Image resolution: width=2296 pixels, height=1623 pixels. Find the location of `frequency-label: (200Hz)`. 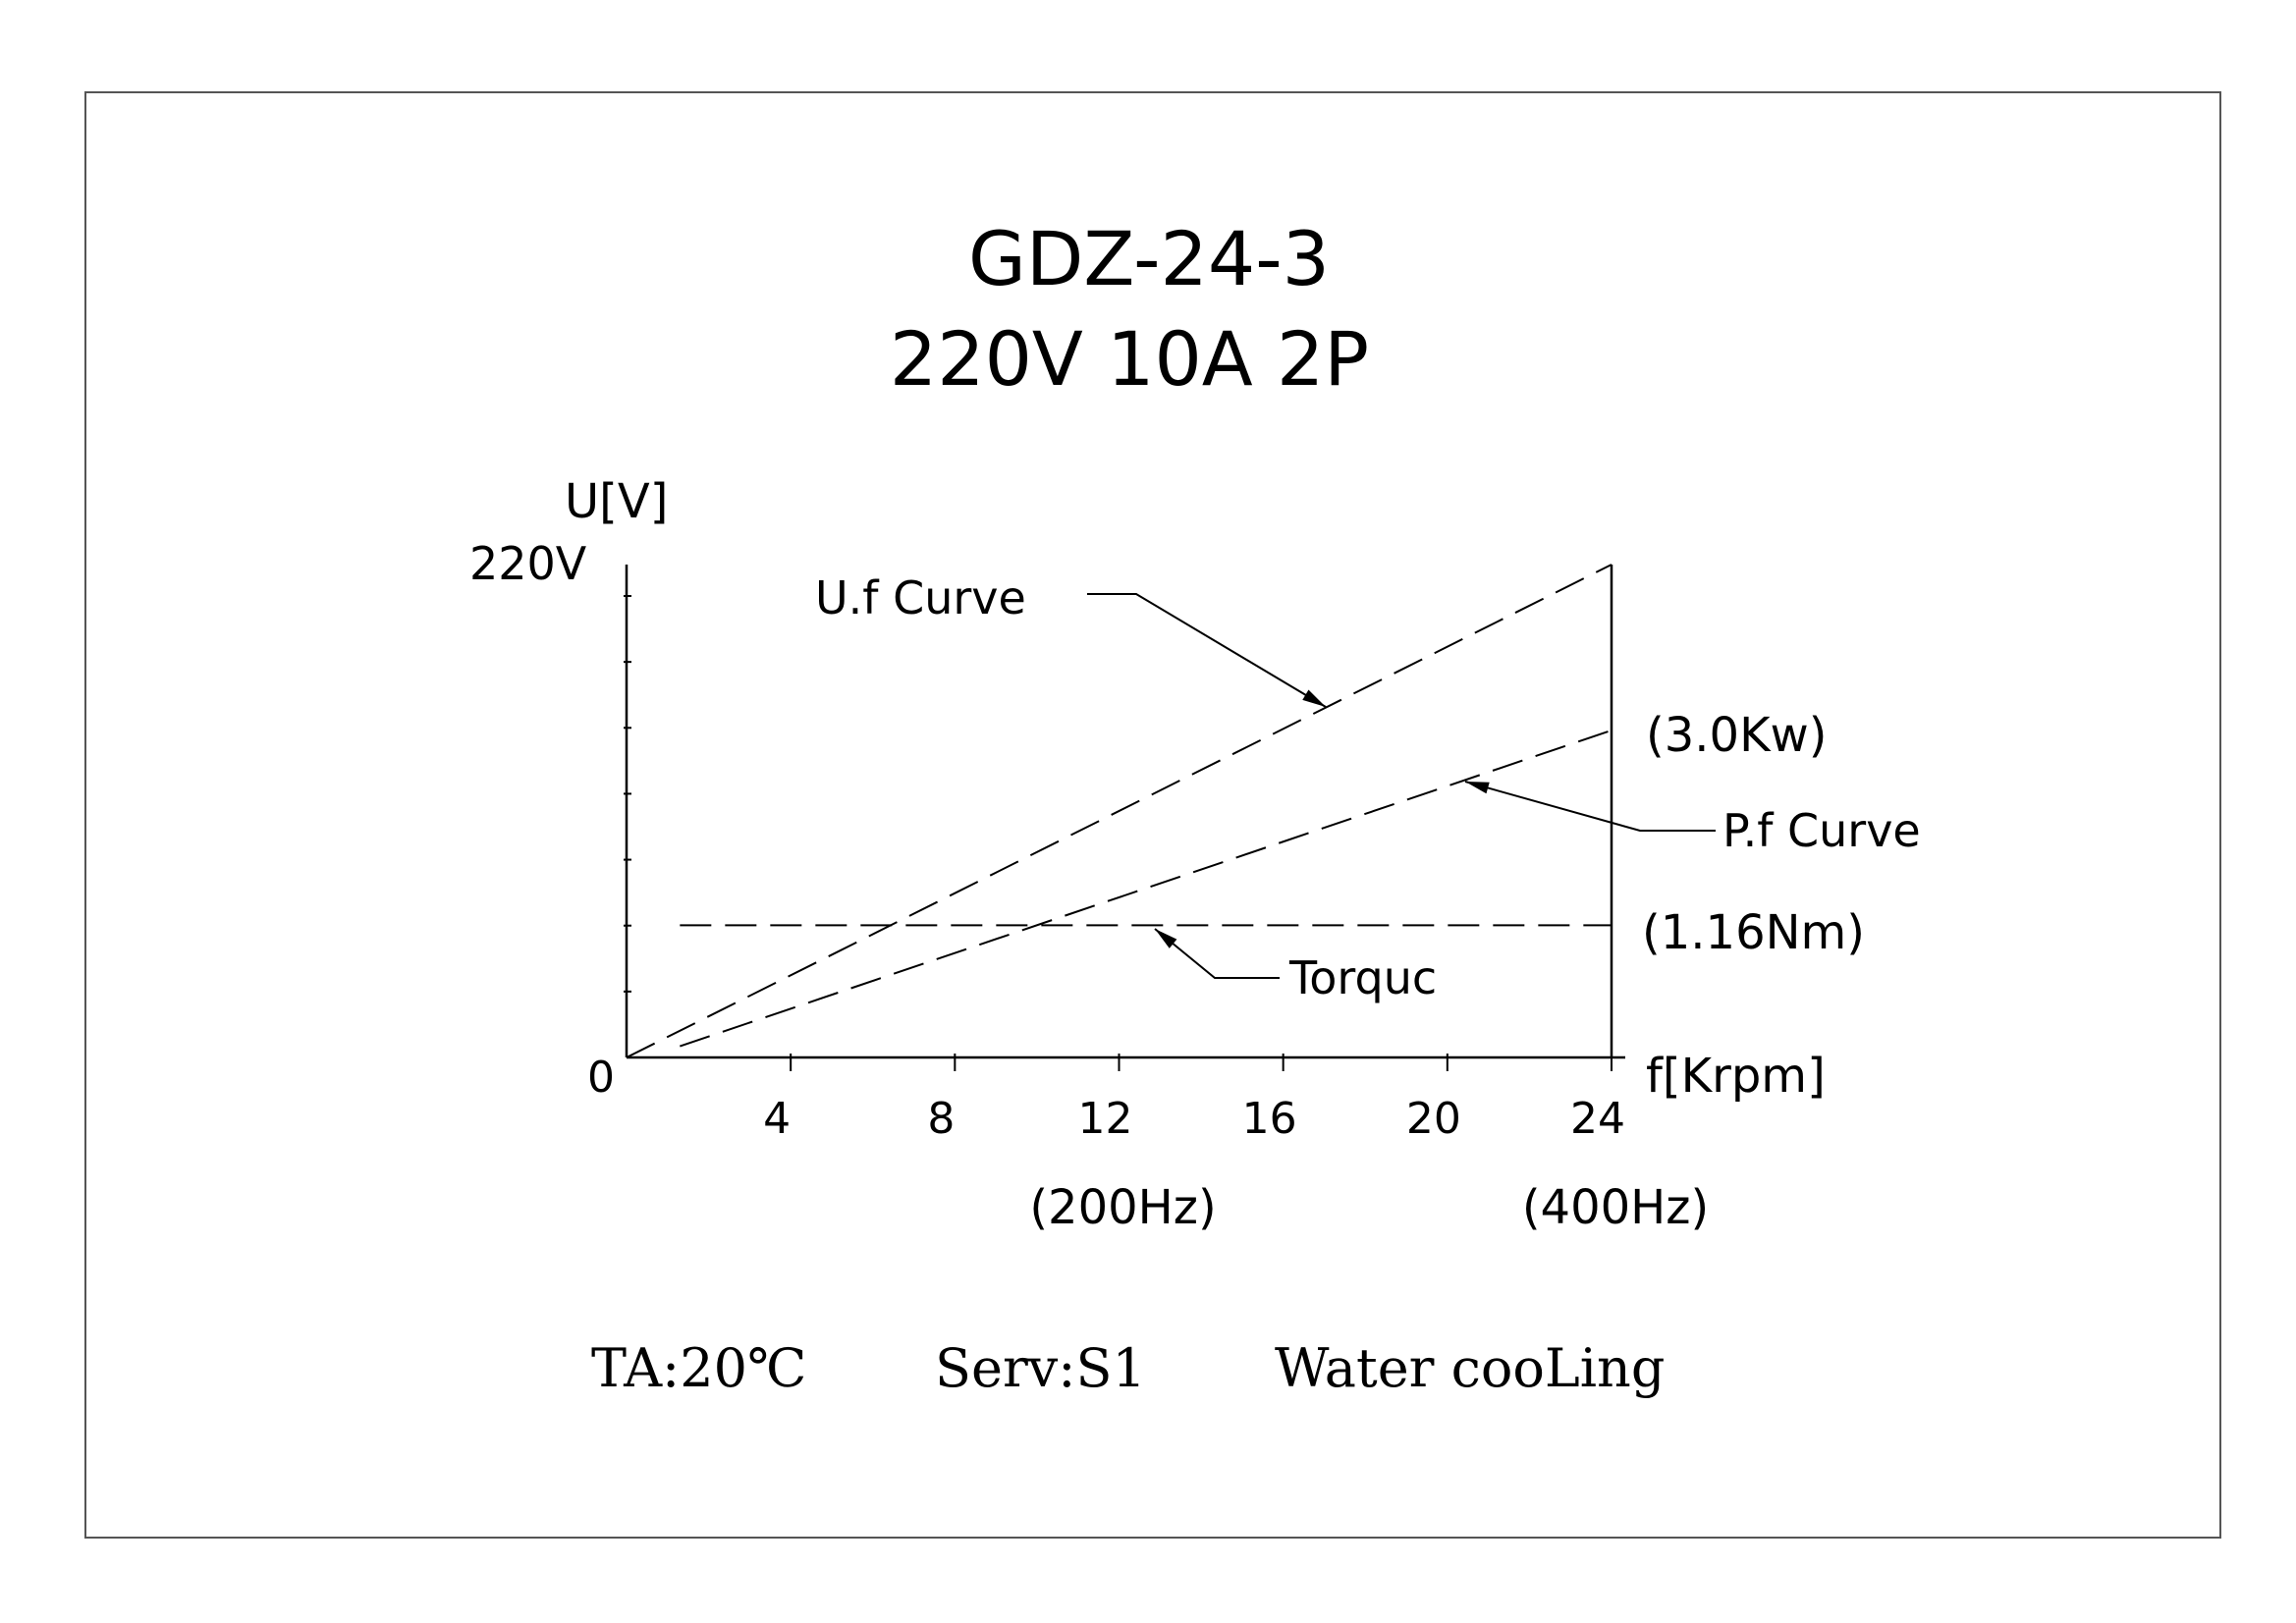

frequency-label: (200Hz) is located at coordinates (1122, 1207).